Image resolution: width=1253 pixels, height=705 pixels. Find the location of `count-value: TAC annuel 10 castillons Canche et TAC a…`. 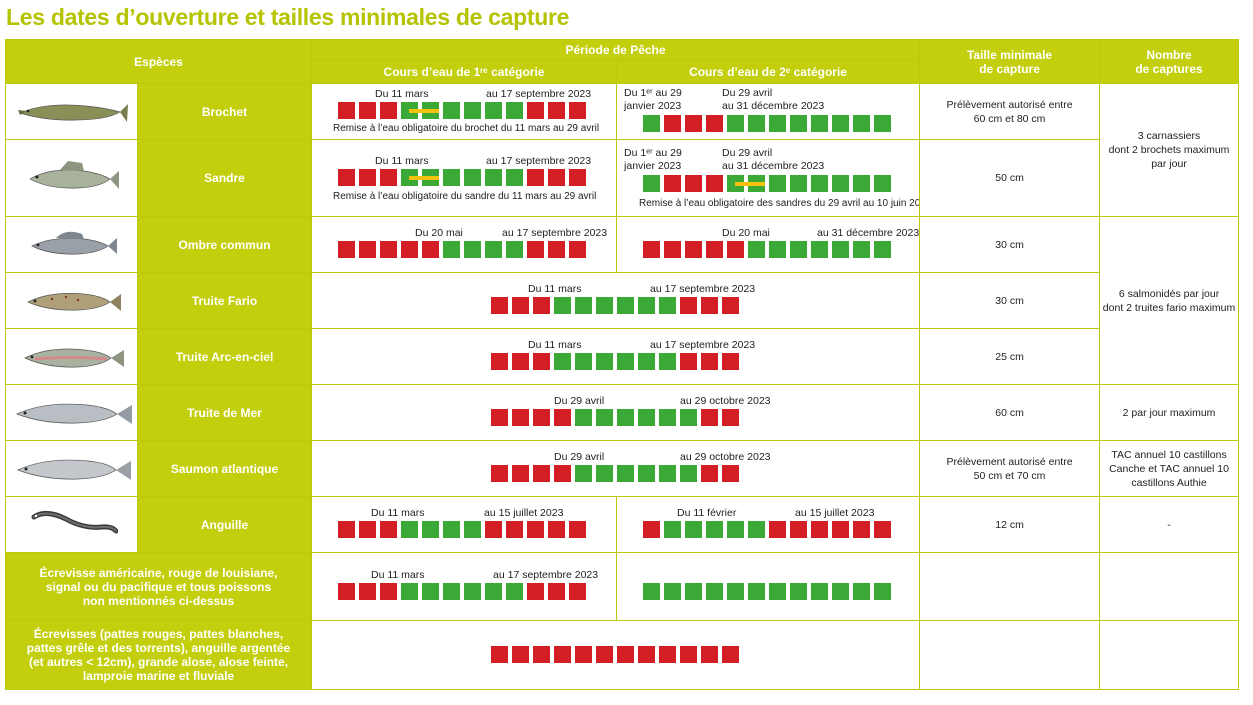

count-value: TAC annuel 10 castillons Canche et TAC a… is located at coordinates (1169, 468).